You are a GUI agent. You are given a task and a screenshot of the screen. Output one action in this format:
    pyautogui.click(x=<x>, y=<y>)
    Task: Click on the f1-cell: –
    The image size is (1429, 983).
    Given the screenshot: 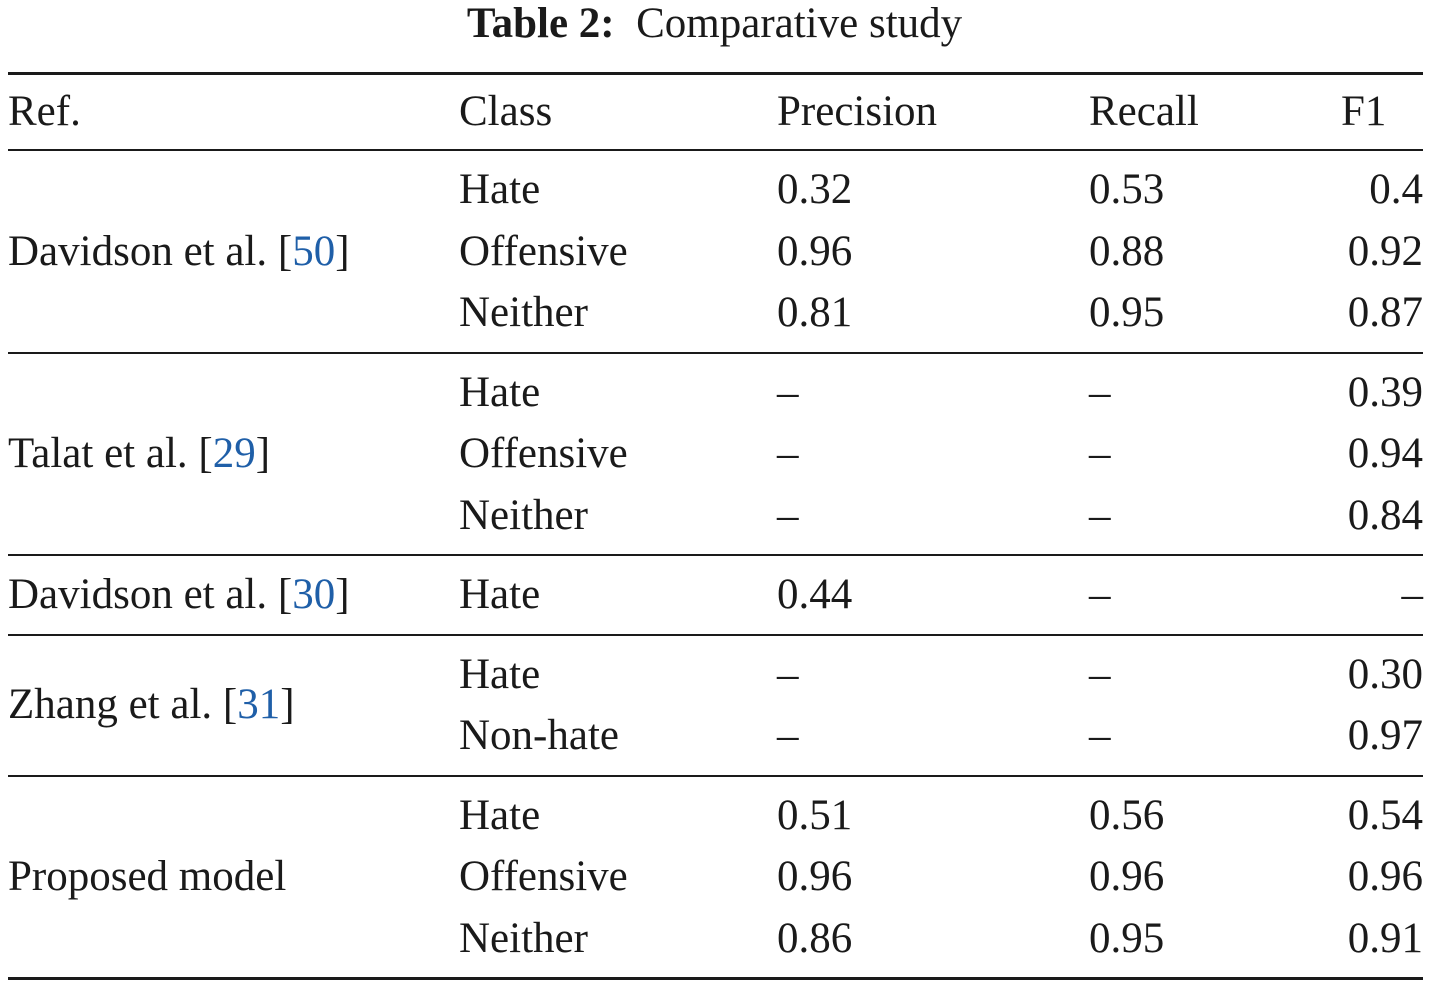 What is the action you would take?
    pyautogui.click(x=1412, y=594)
    